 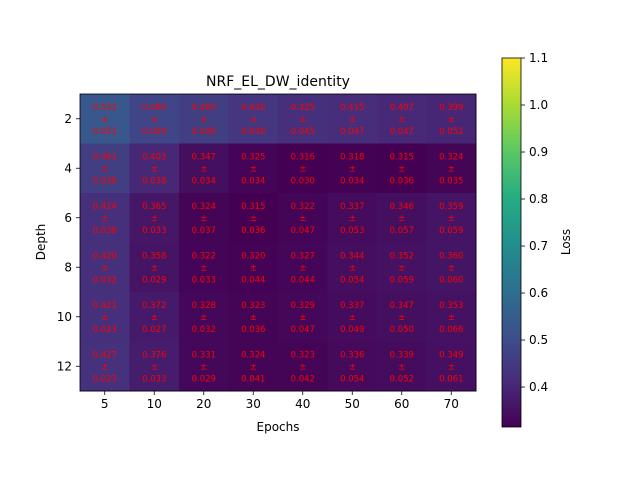 I want to click on colorbar-tick-label: 1.0, so click(x=538, y=105).